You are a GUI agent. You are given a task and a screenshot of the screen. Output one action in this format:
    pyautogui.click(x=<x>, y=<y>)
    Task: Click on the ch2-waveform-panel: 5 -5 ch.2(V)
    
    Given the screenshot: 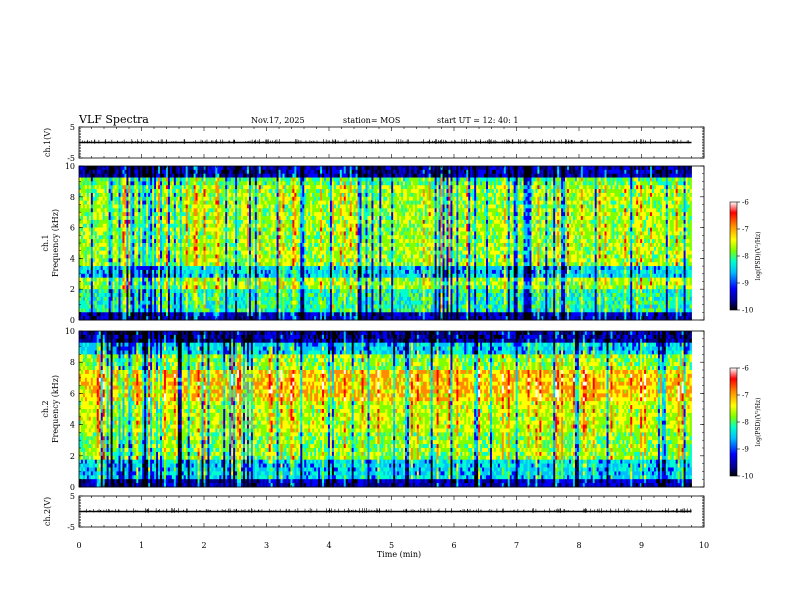 What is the action you would take?
    pyautogui.click(x=373, y=512)
    